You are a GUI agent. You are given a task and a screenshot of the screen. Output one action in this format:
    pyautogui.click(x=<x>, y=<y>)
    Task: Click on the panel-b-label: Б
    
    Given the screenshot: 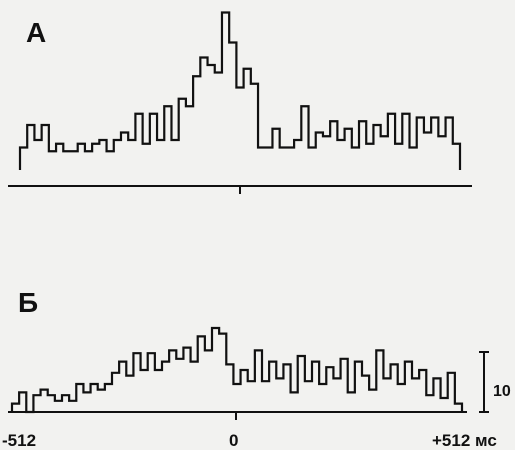 What is the action you would take?
    pyautogui.click(x=28, y=302)
    